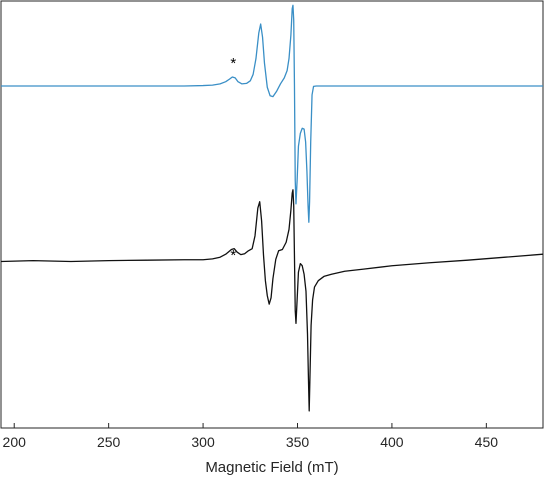 The width and height of the screenshot is (544, 480). What do you see at coordinates (298, 442) in the screenshot?
I see `x-tick-label: 350` at bounding box center [298, 442].